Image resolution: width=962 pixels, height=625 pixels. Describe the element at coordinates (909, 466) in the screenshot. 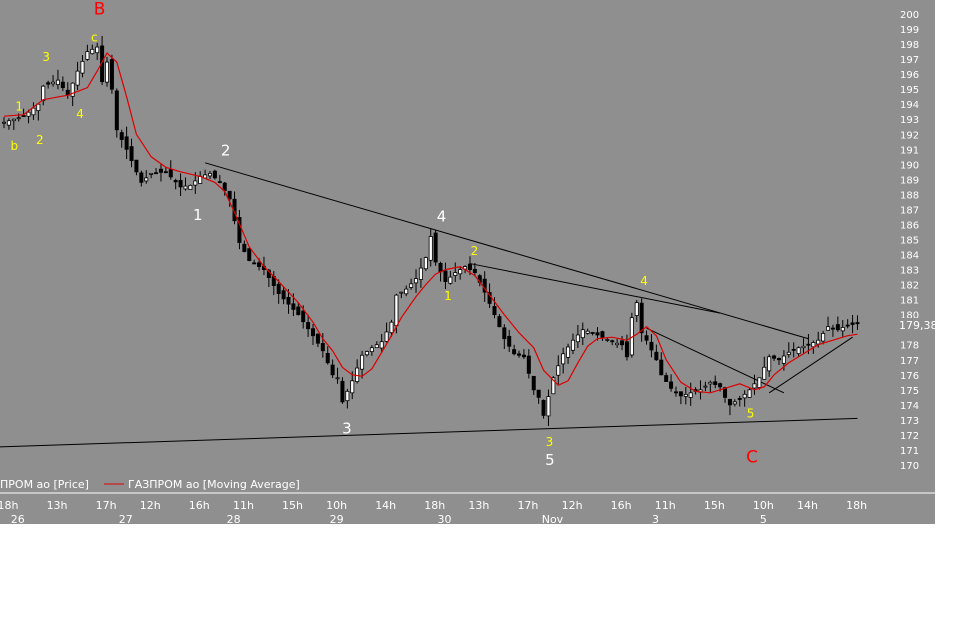

I see `y-tick-label: 170` at that location.